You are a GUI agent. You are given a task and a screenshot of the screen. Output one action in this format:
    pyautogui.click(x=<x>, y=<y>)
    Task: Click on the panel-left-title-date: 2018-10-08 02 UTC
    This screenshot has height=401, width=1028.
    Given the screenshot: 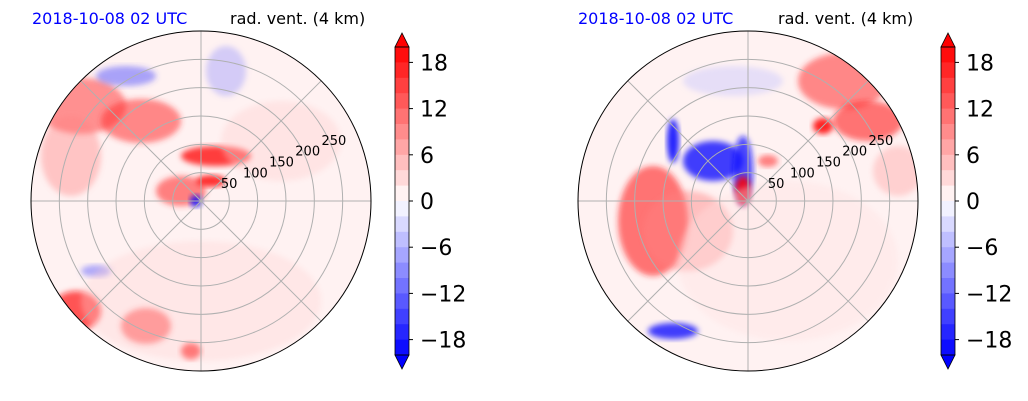 What is the action you would take?
    pyautogui.click(x=109, y=18)
    